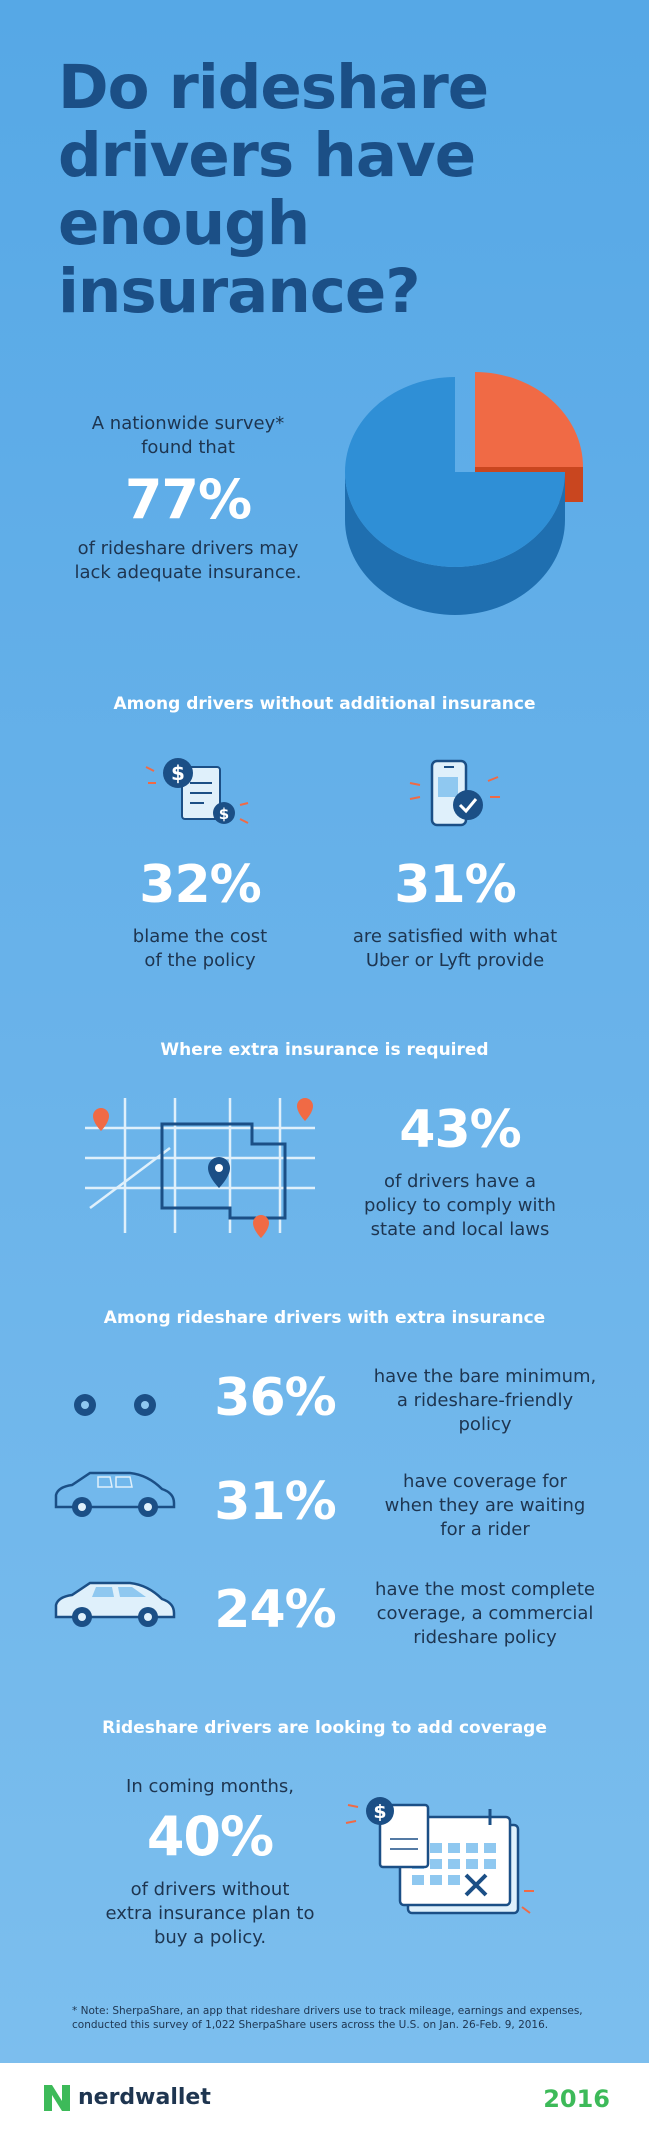  What do you see at coordinates (210, 1786) in the screenshot?
I see `section4-line-1: In coming months,` at bounding box center [210, 1786].